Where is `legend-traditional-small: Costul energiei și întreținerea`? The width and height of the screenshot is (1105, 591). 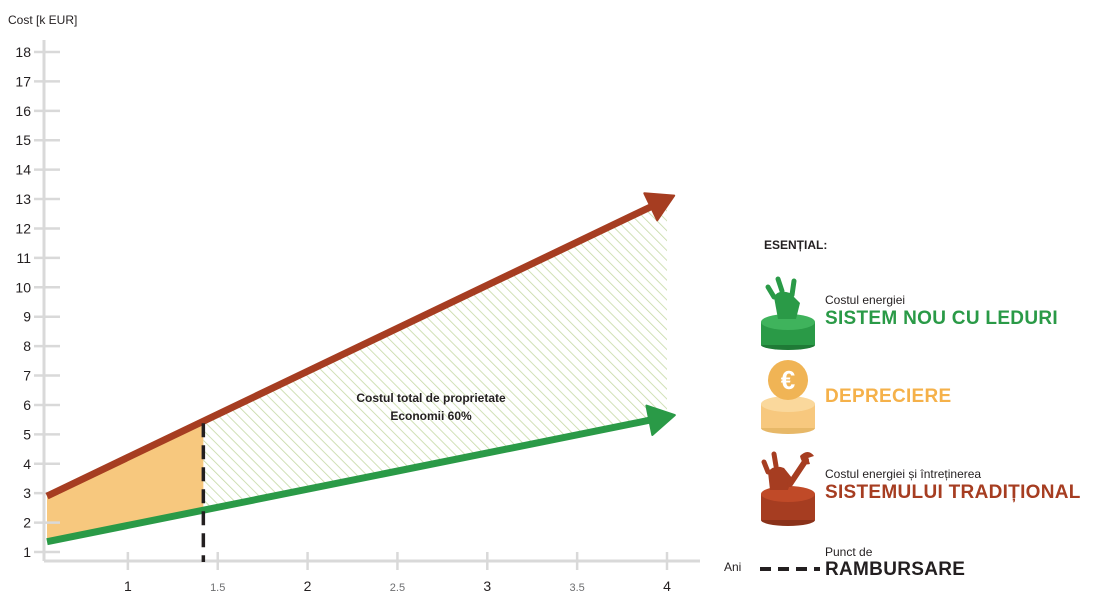 legend-traditional-small: Costul energiei și întreținerea is located at coordinates (903, 474).